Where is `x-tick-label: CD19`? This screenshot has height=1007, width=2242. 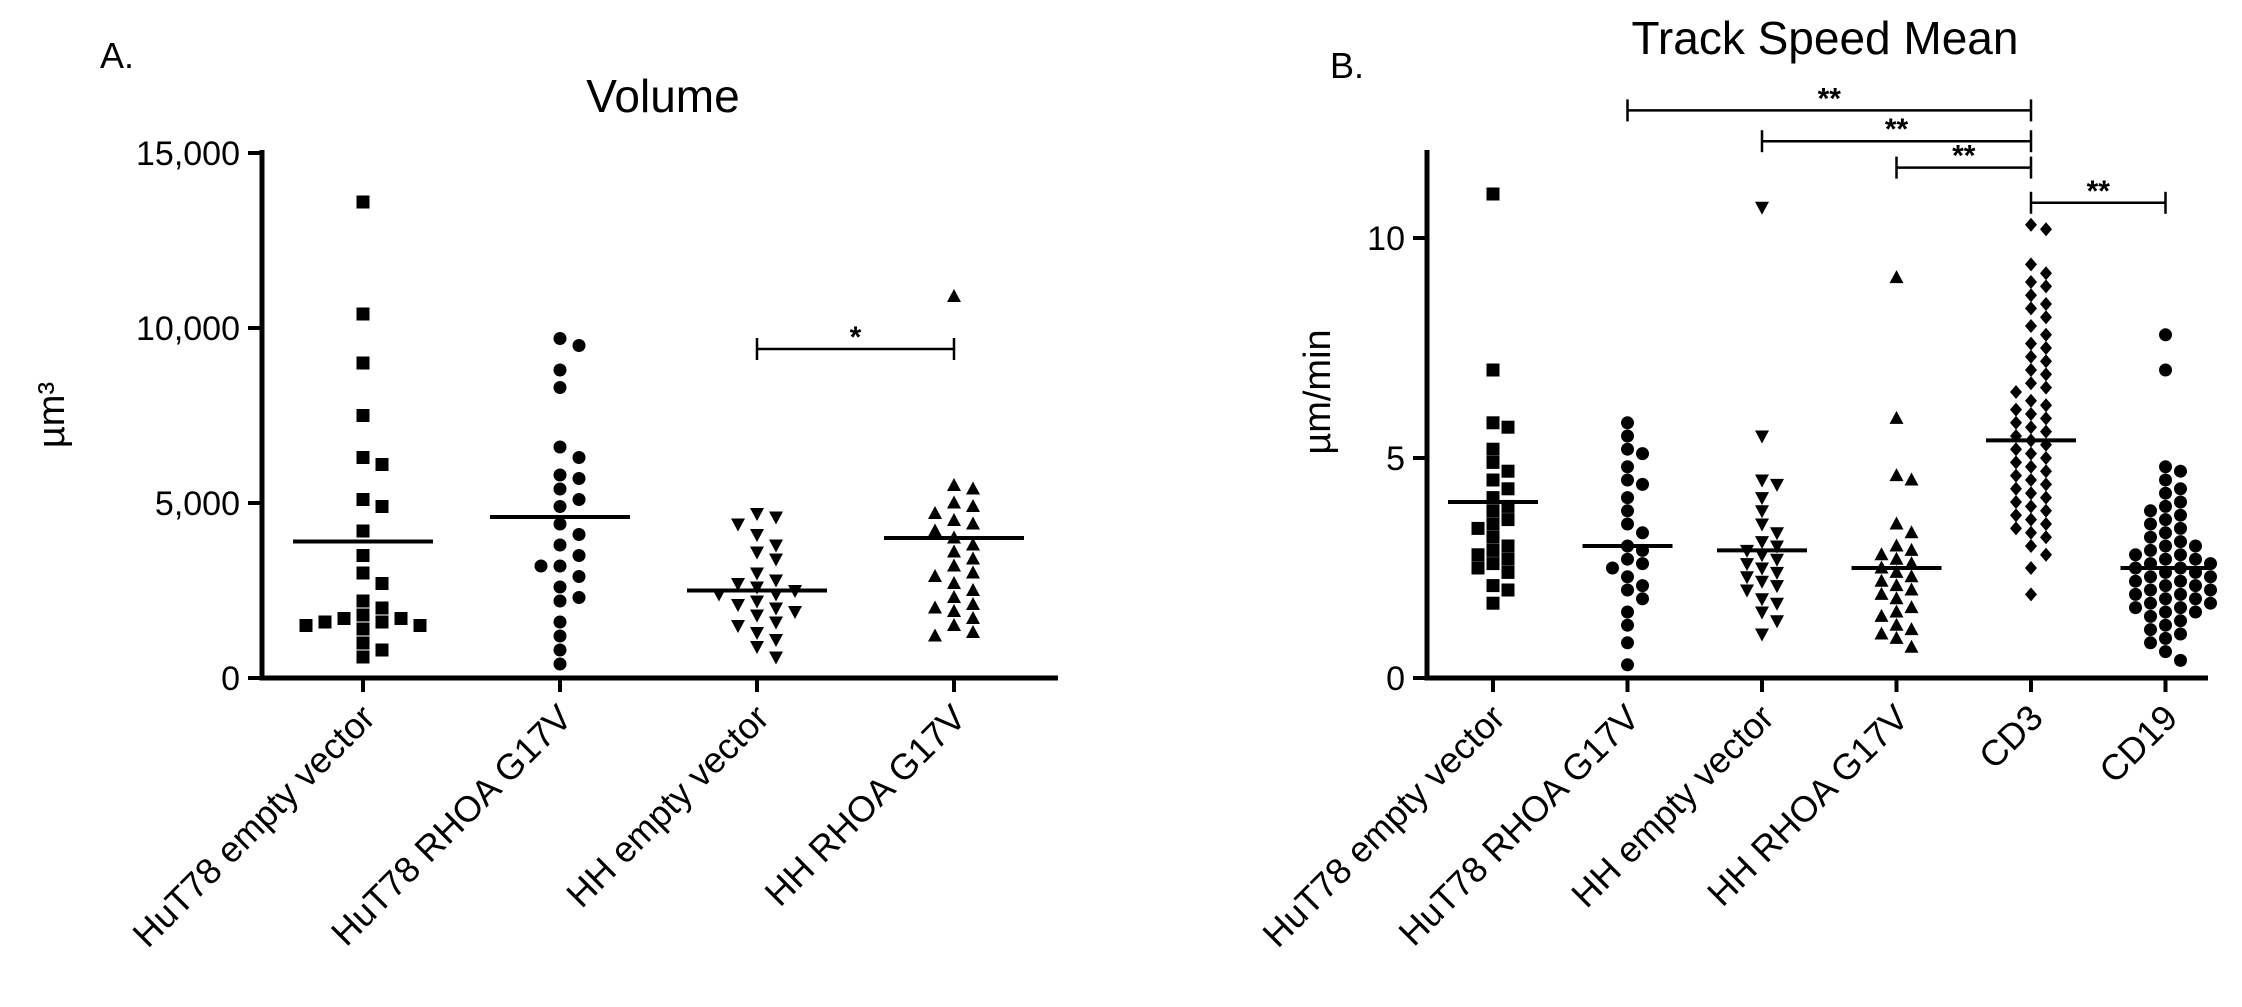
x-tick-label: CD19 is located at coordinates (2138, 744).